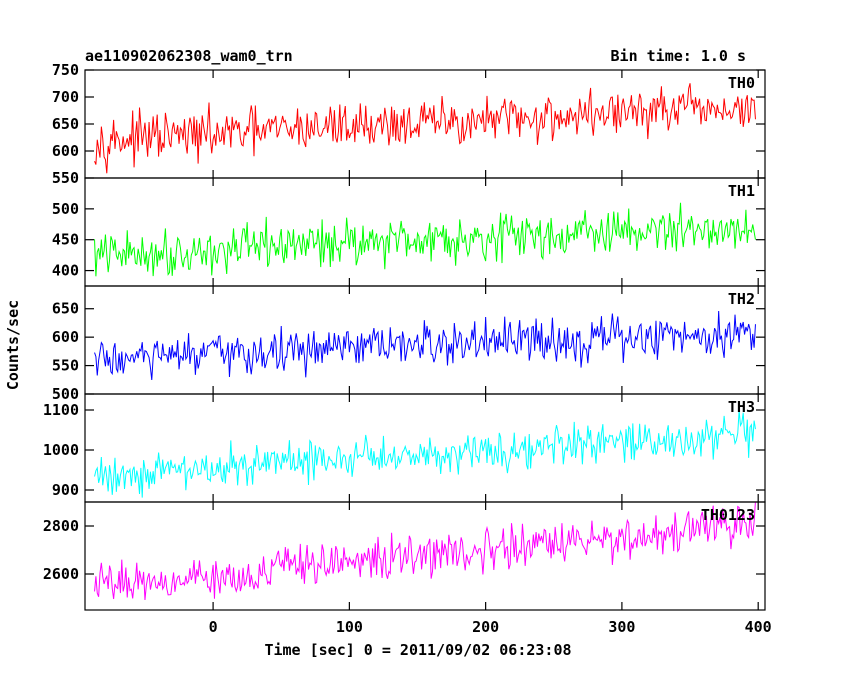 The height and width of the screenshot is (680, 850). I want to click on x-tick-label: 200, so click(485, 627).